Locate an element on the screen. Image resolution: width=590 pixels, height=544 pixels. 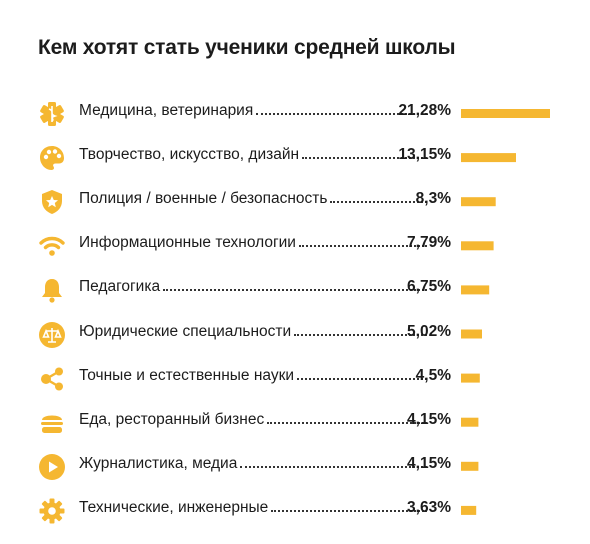
palette-icon is located at coordinates (52, 158).